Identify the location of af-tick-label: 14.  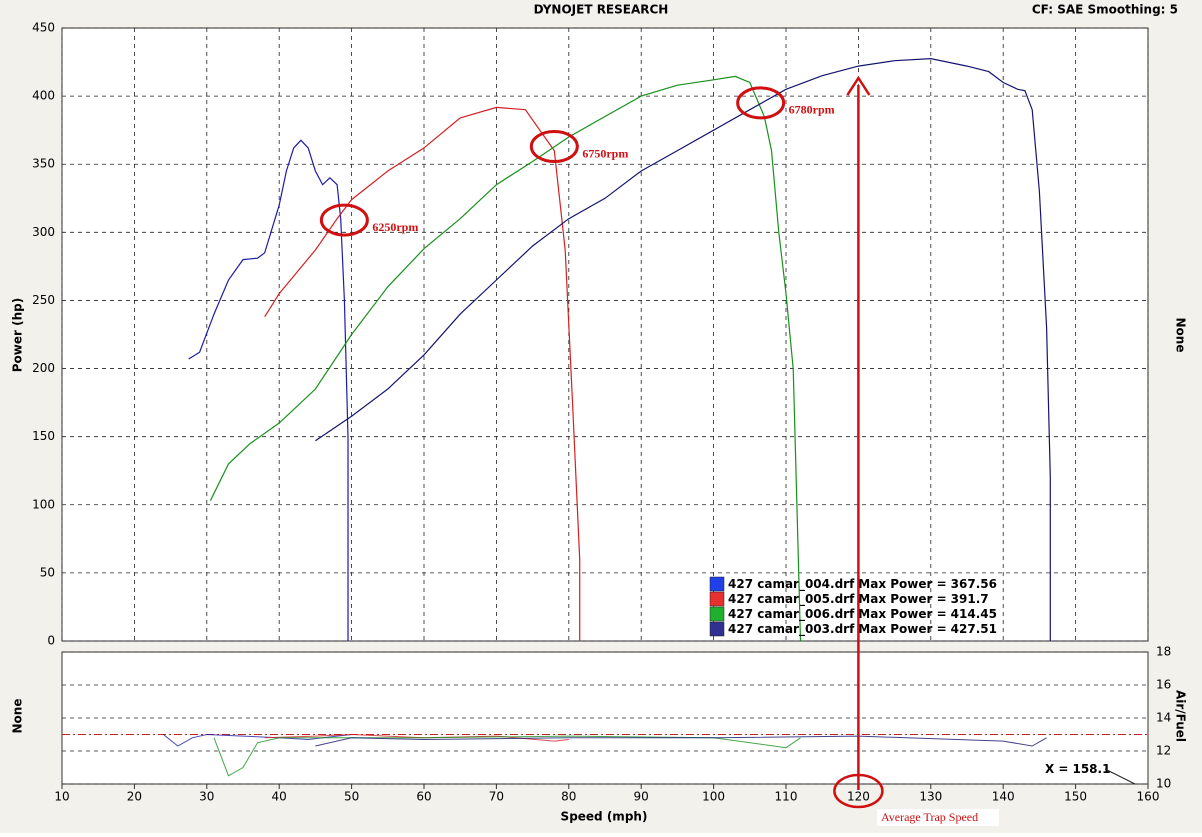
(1163, 718).